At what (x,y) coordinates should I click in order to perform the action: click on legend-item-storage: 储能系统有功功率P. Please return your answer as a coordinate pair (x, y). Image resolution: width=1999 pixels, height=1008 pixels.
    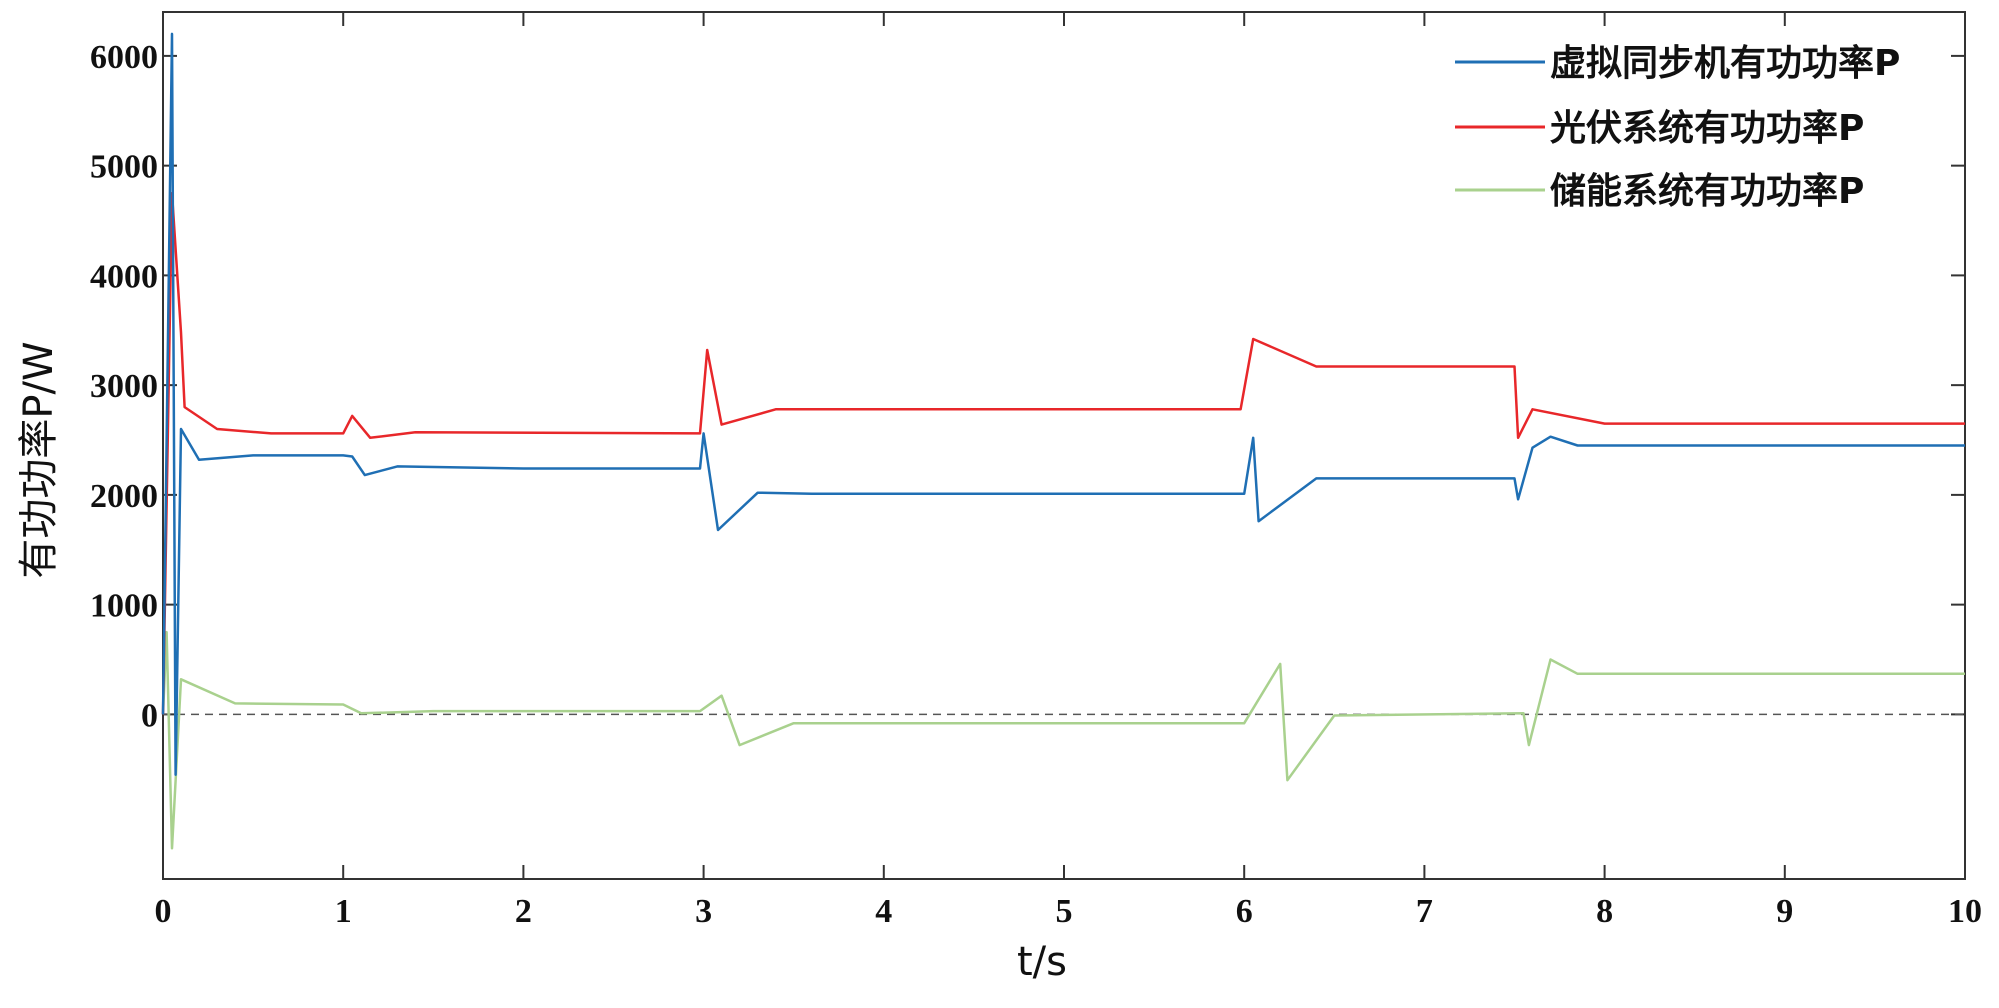
    Looking at the image, I should click on (1659, 191).